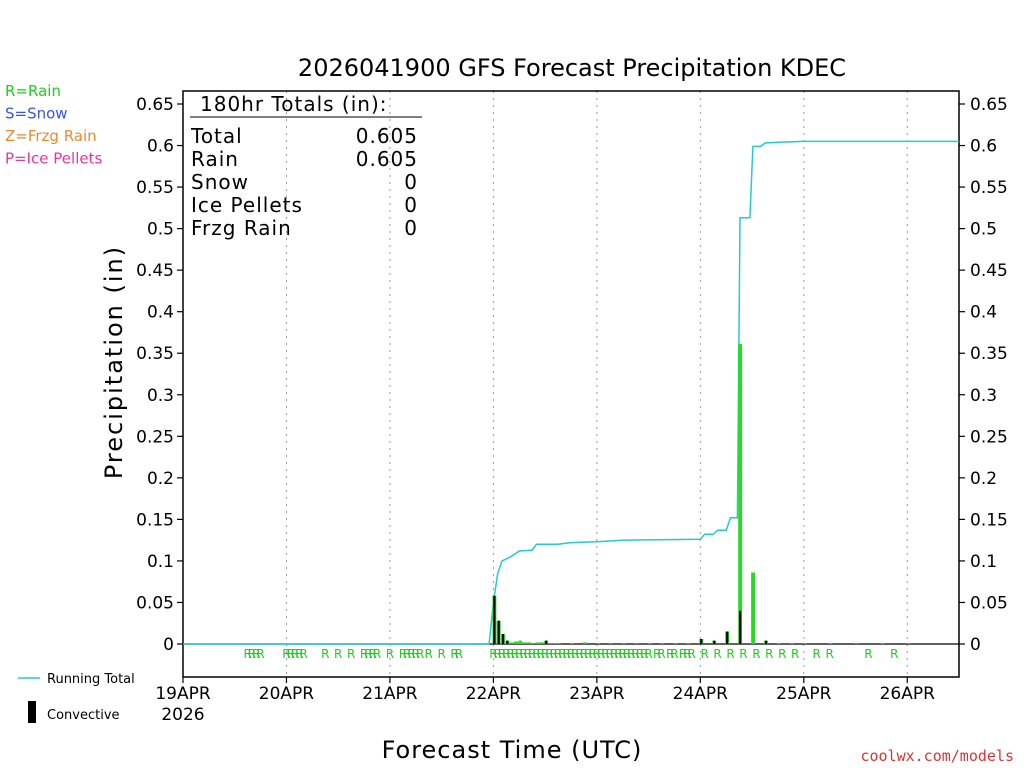  Describe the element at coordinates (983, 562) in the screenshot. I see `y-tick-label-right-0.1: 0.1` at that location.